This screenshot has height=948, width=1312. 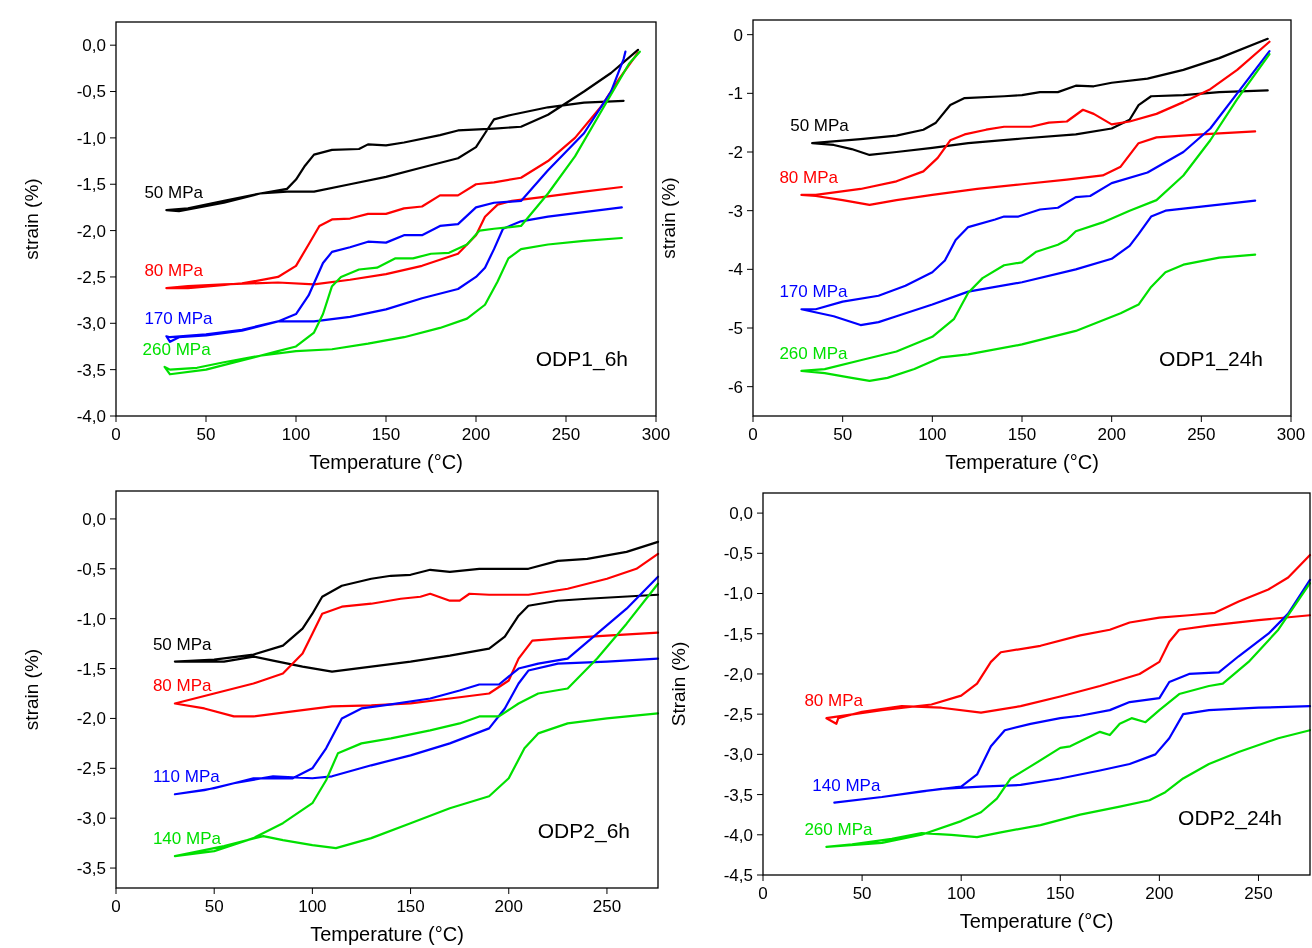 I want to click on series-label: 110 MPa, so click(x=186, y=777).